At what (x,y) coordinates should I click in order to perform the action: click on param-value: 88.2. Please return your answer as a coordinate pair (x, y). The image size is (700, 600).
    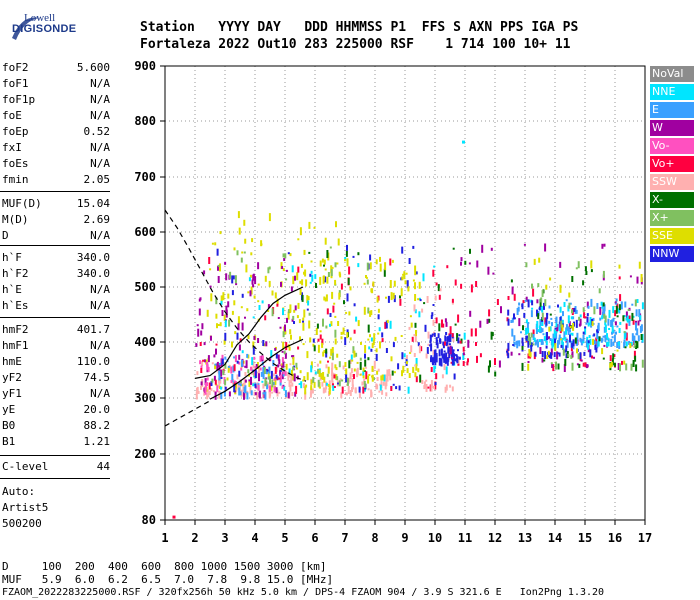
    Looking at the image, I should click on (97, 425).